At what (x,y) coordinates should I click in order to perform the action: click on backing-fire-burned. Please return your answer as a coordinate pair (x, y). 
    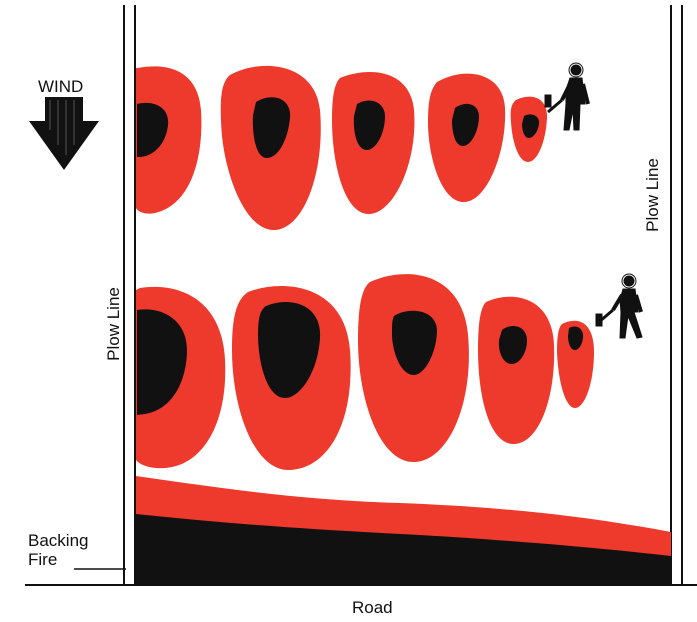
    Looking at the image, I should click on (403, 549).